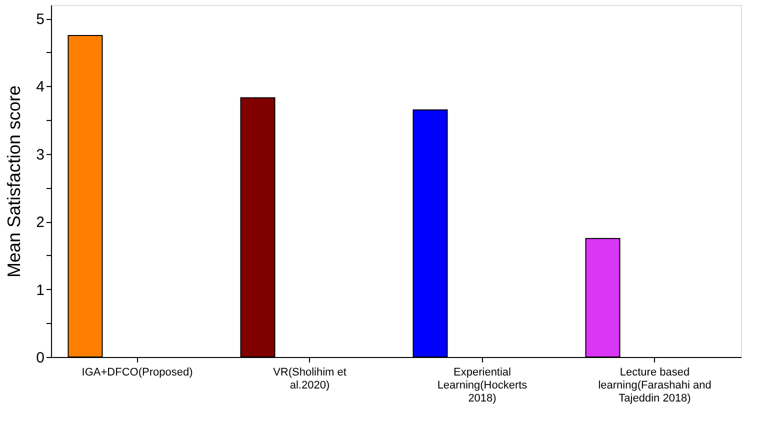 This screenshot has width=778, height=446. What do you see at coordinates (40, 87) in the screenshot?
I see `y-tick-label: 4` at bounding box center [40, 87].